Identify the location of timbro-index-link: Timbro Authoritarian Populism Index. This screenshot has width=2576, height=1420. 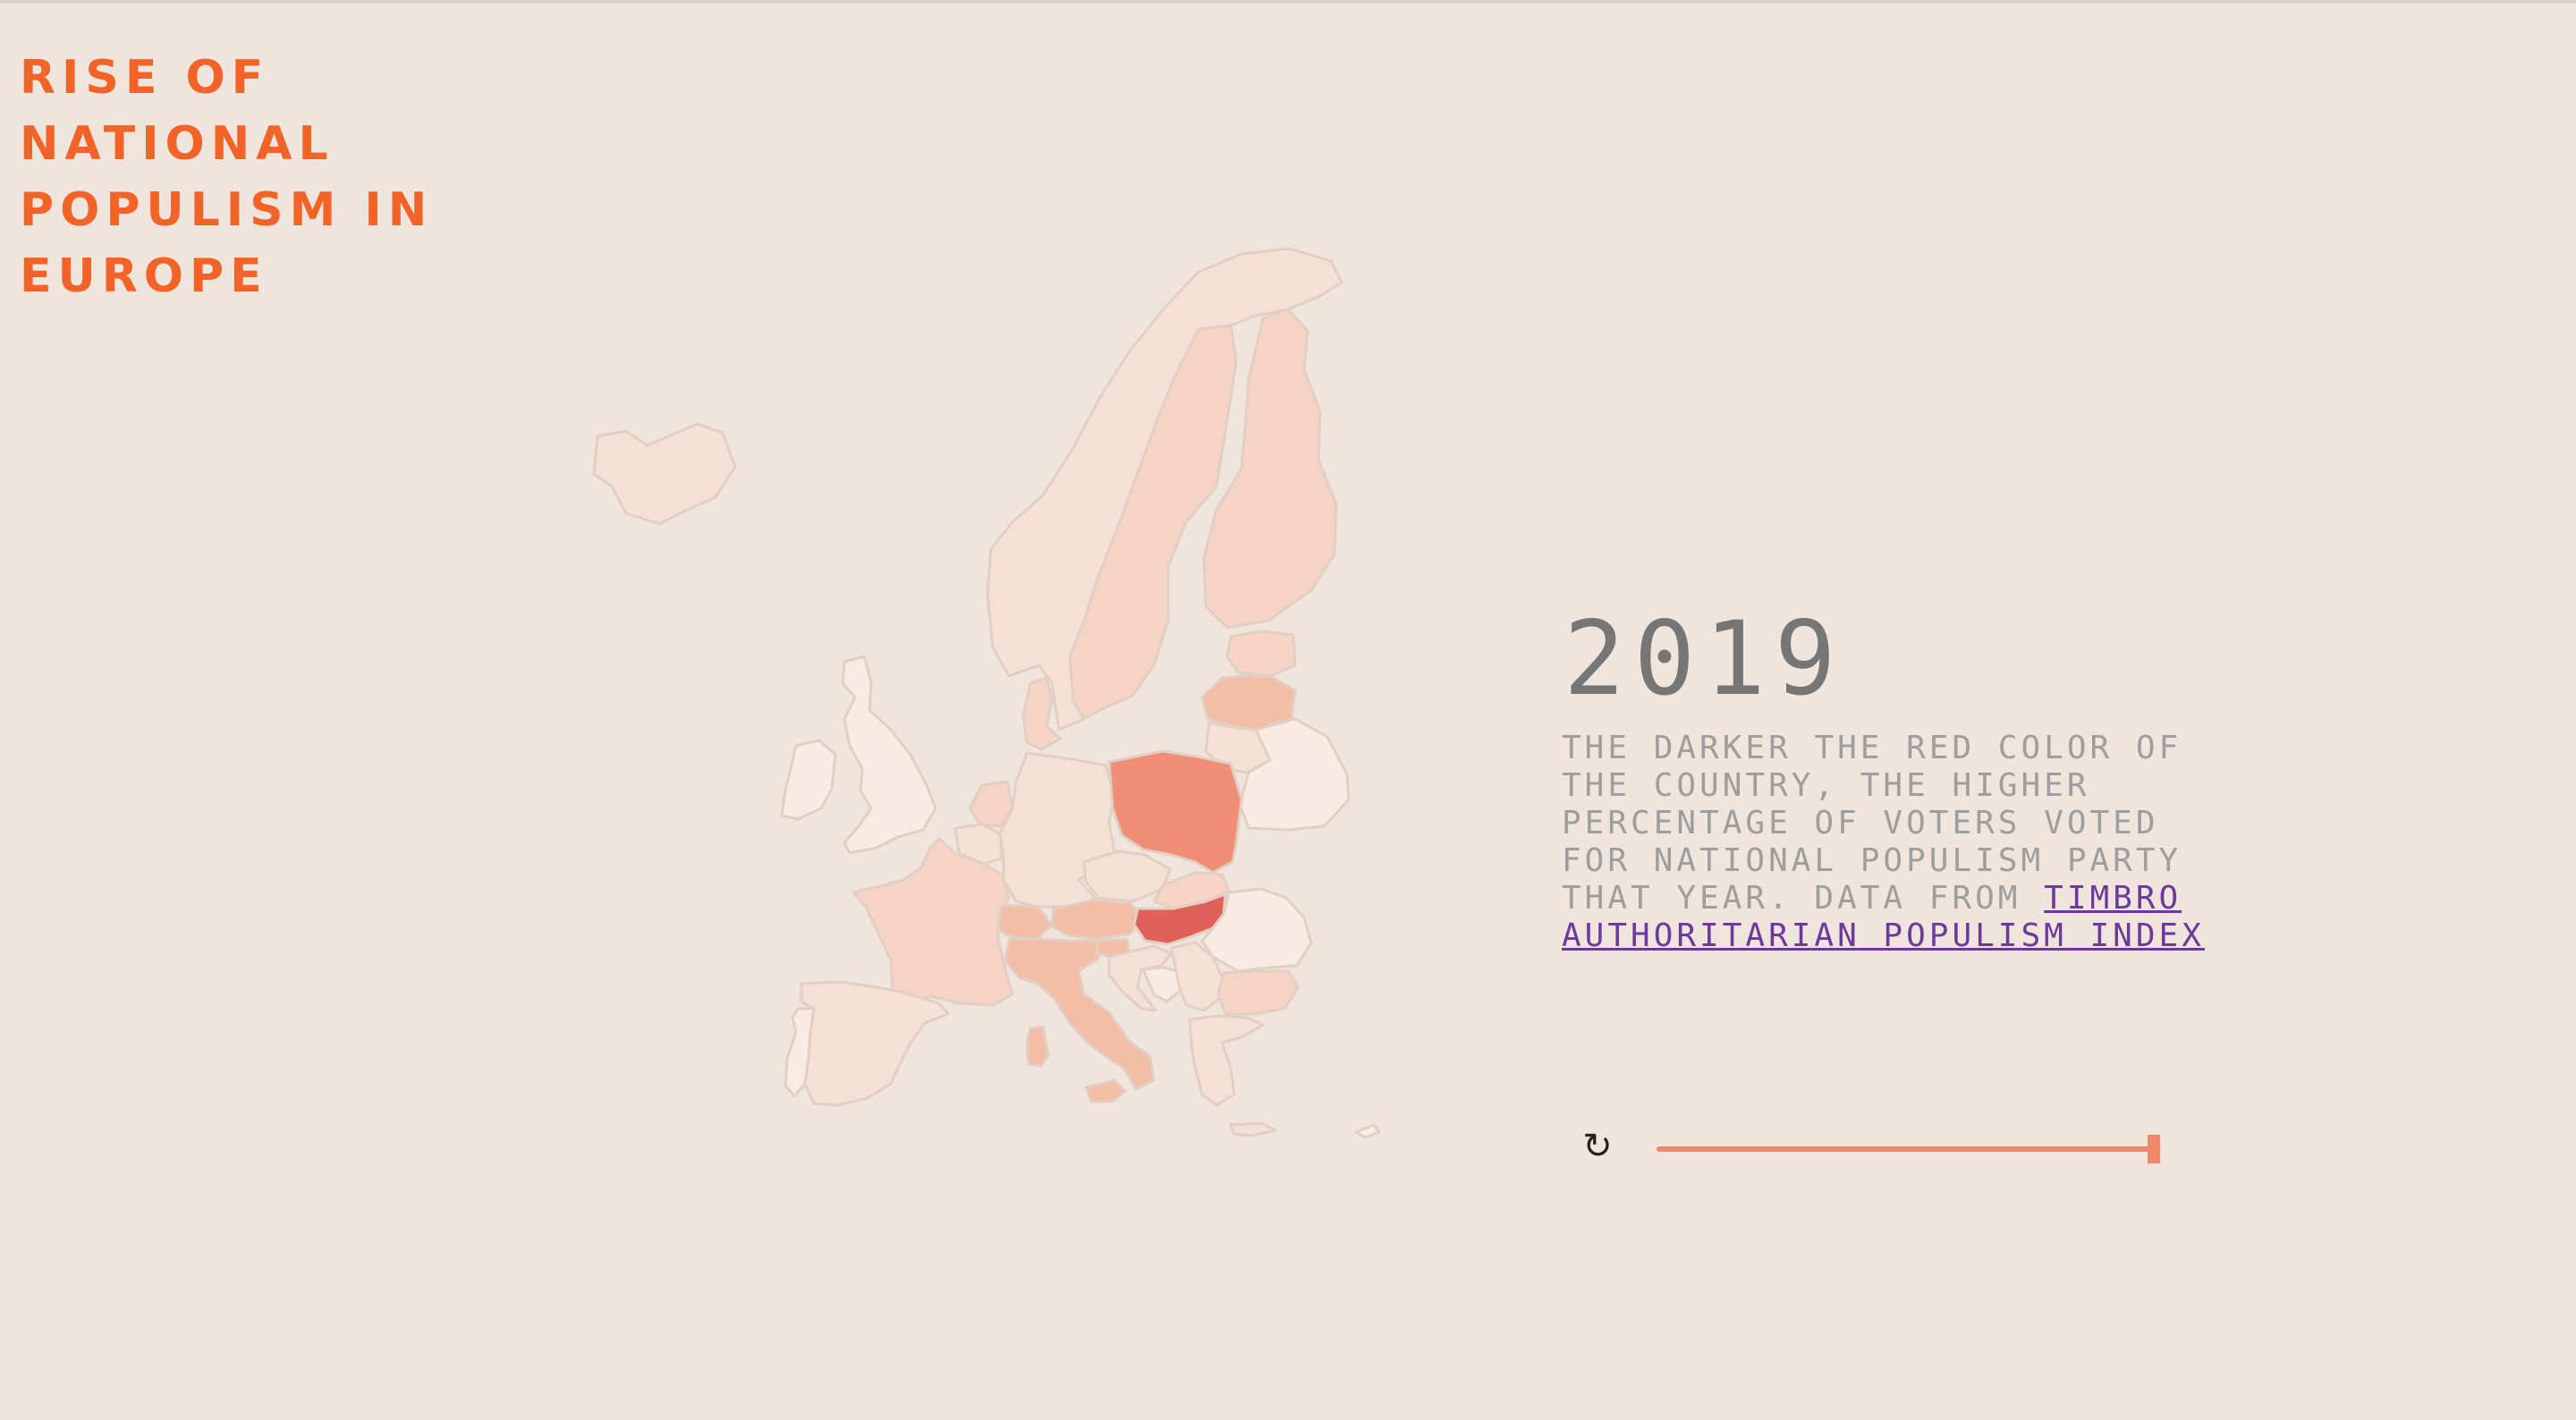
(1883, 917).